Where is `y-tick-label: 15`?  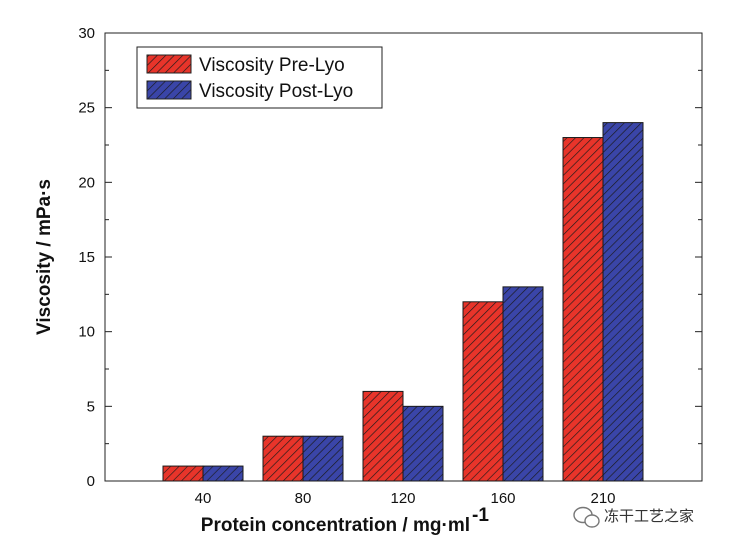 y-tick-label: 15 is located at coordinates (86, 257).